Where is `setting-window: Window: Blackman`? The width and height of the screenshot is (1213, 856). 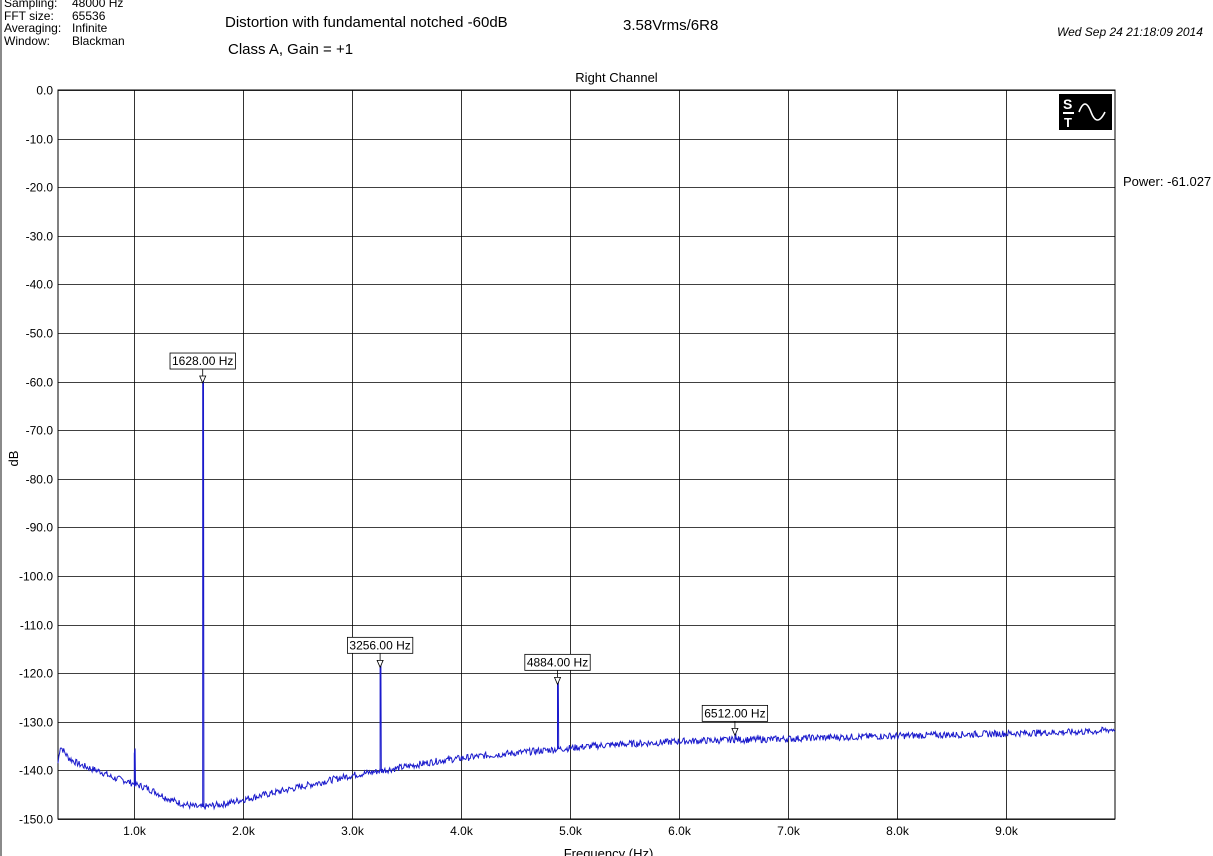 setting-window: Window: Blackman is located at coordinates (64, 40).